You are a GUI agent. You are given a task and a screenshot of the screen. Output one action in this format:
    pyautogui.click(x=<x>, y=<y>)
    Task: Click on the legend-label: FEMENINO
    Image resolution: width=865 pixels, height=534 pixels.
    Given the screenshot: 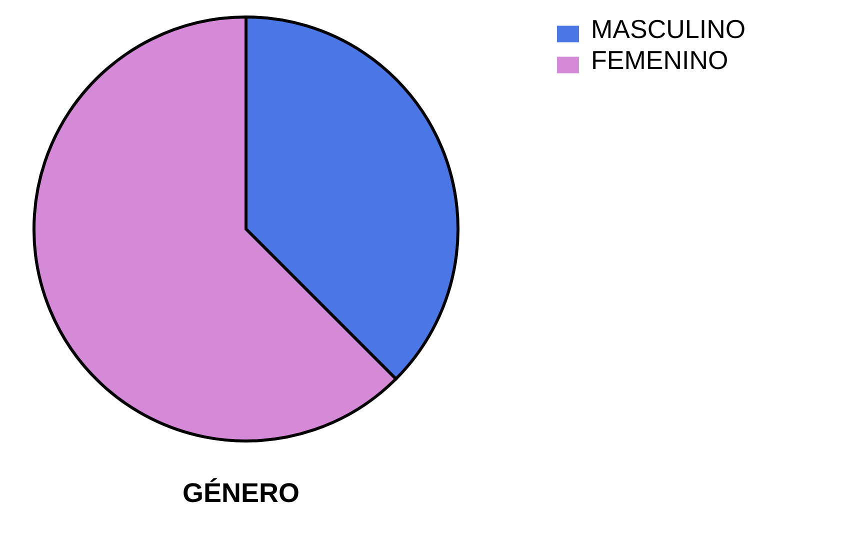 What is the action you would take?
    pyautogui.click(x=659, y=60)
    